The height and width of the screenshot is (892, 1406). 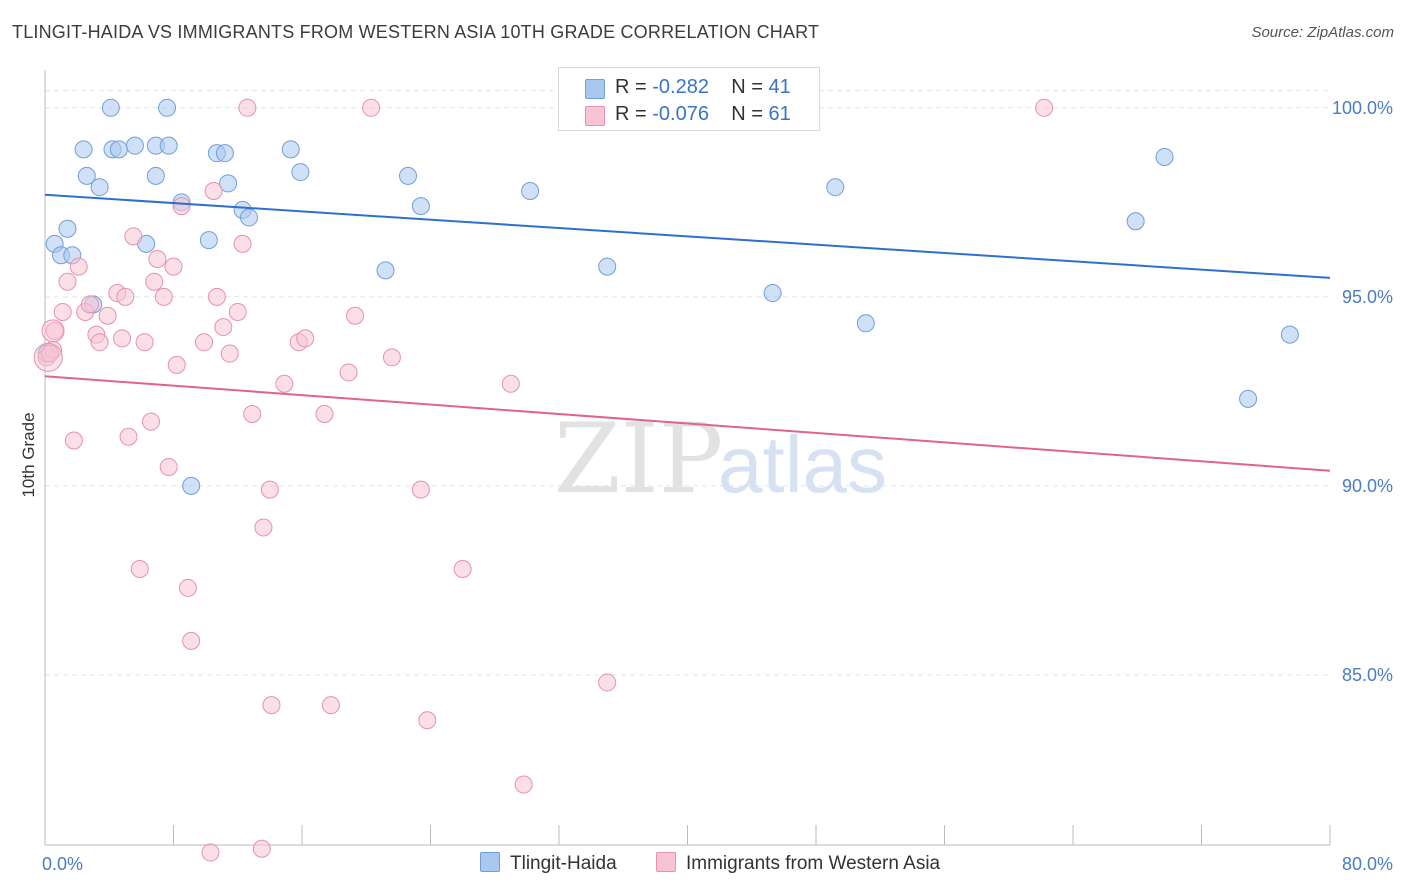 I want to click on x-tick-label: 80.0%, so click(x=1367, y=864).